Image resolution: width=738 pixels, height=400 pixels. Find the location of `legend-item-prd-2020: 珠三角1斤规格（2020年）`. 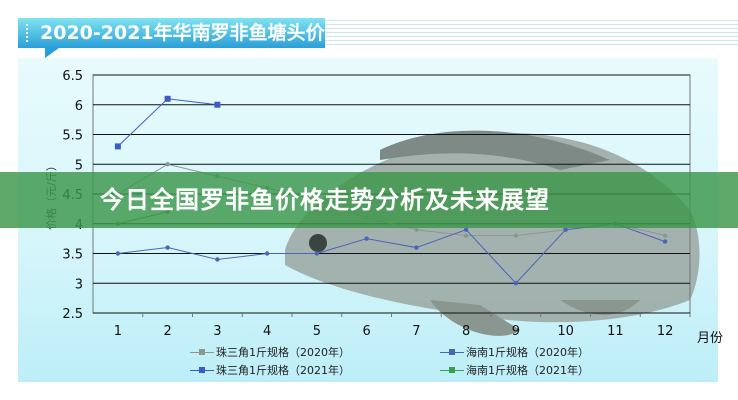

legend-item-prd-2020: 珠三角1斤规格（2020年） is located at coordinates (270, 352).